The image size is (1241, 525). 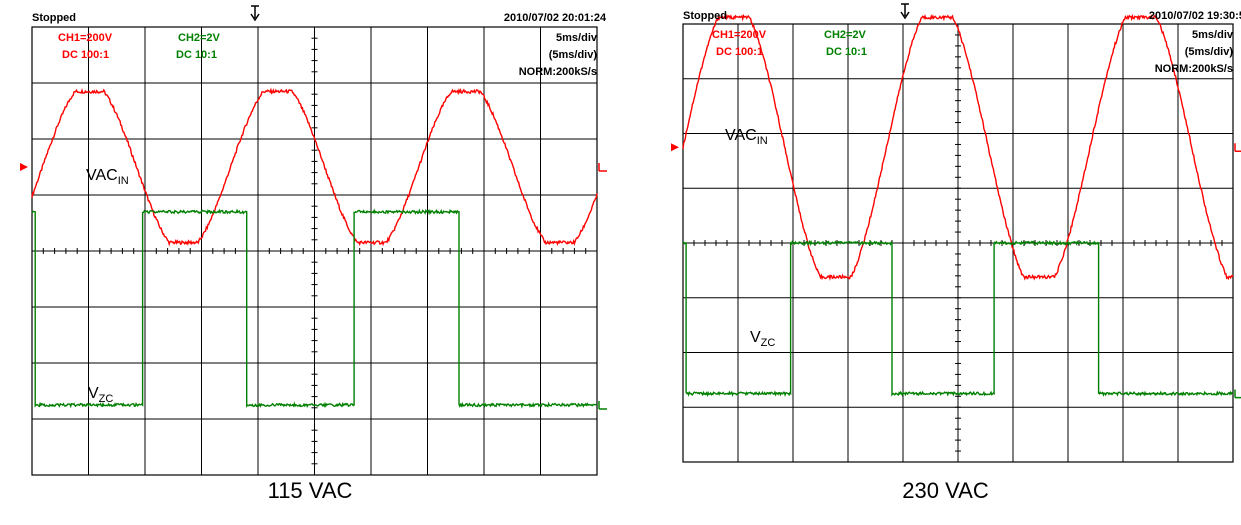 I want to click on caption-115vac: 115 VAC, so click(x=310, y=490).